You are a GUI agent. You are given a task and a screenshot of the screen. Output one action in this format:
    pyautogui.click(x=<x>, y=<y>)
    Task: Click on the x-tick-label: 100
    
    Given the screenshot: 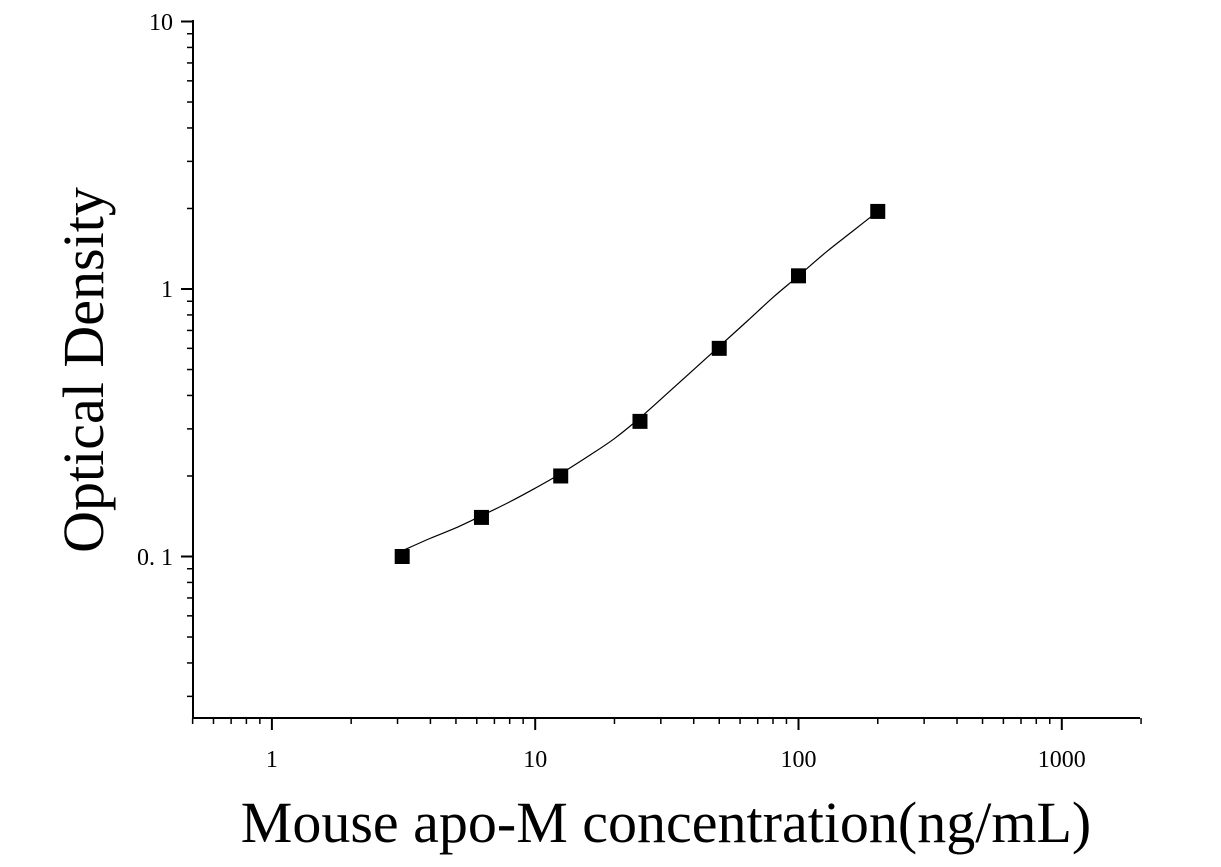 What is the action you would take?
    pyautogui.click(x=799, y=760)
    